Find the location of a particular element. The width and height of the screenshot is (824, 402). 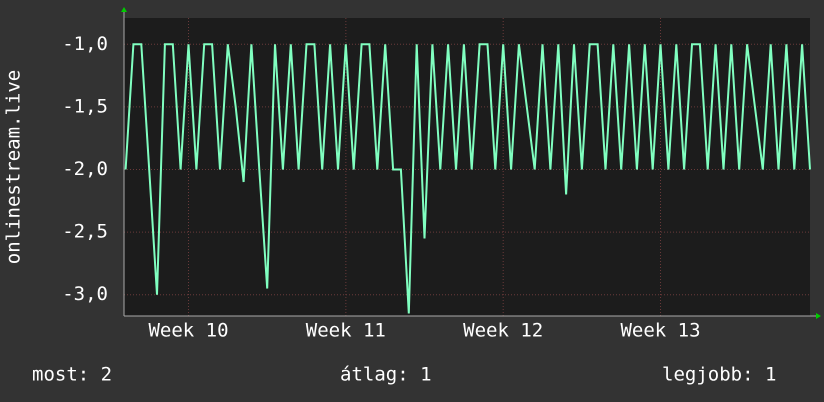

legend-best: legjobb: 1 is located at coordinates (719, 375).